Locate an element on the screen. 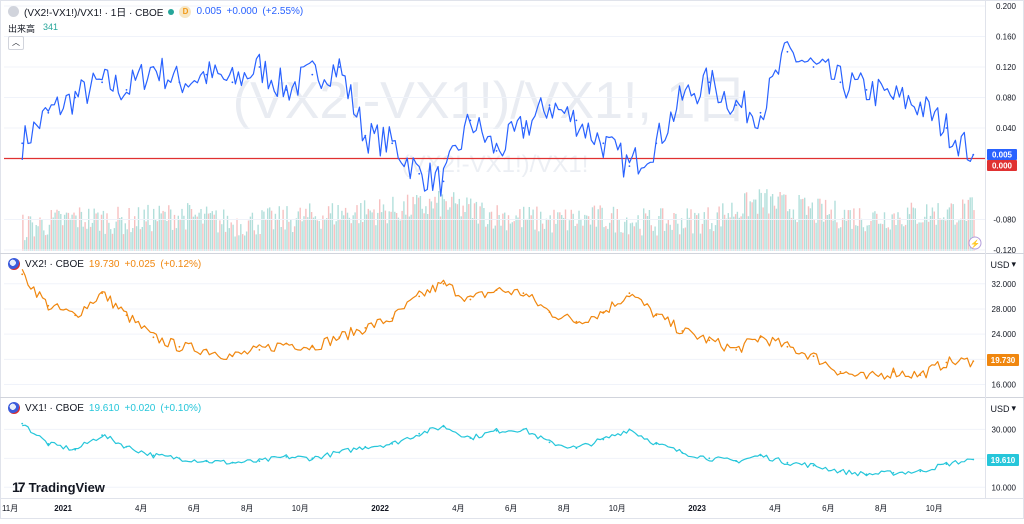  x-tick-label: 2023 is located at coordinates (697, 508).